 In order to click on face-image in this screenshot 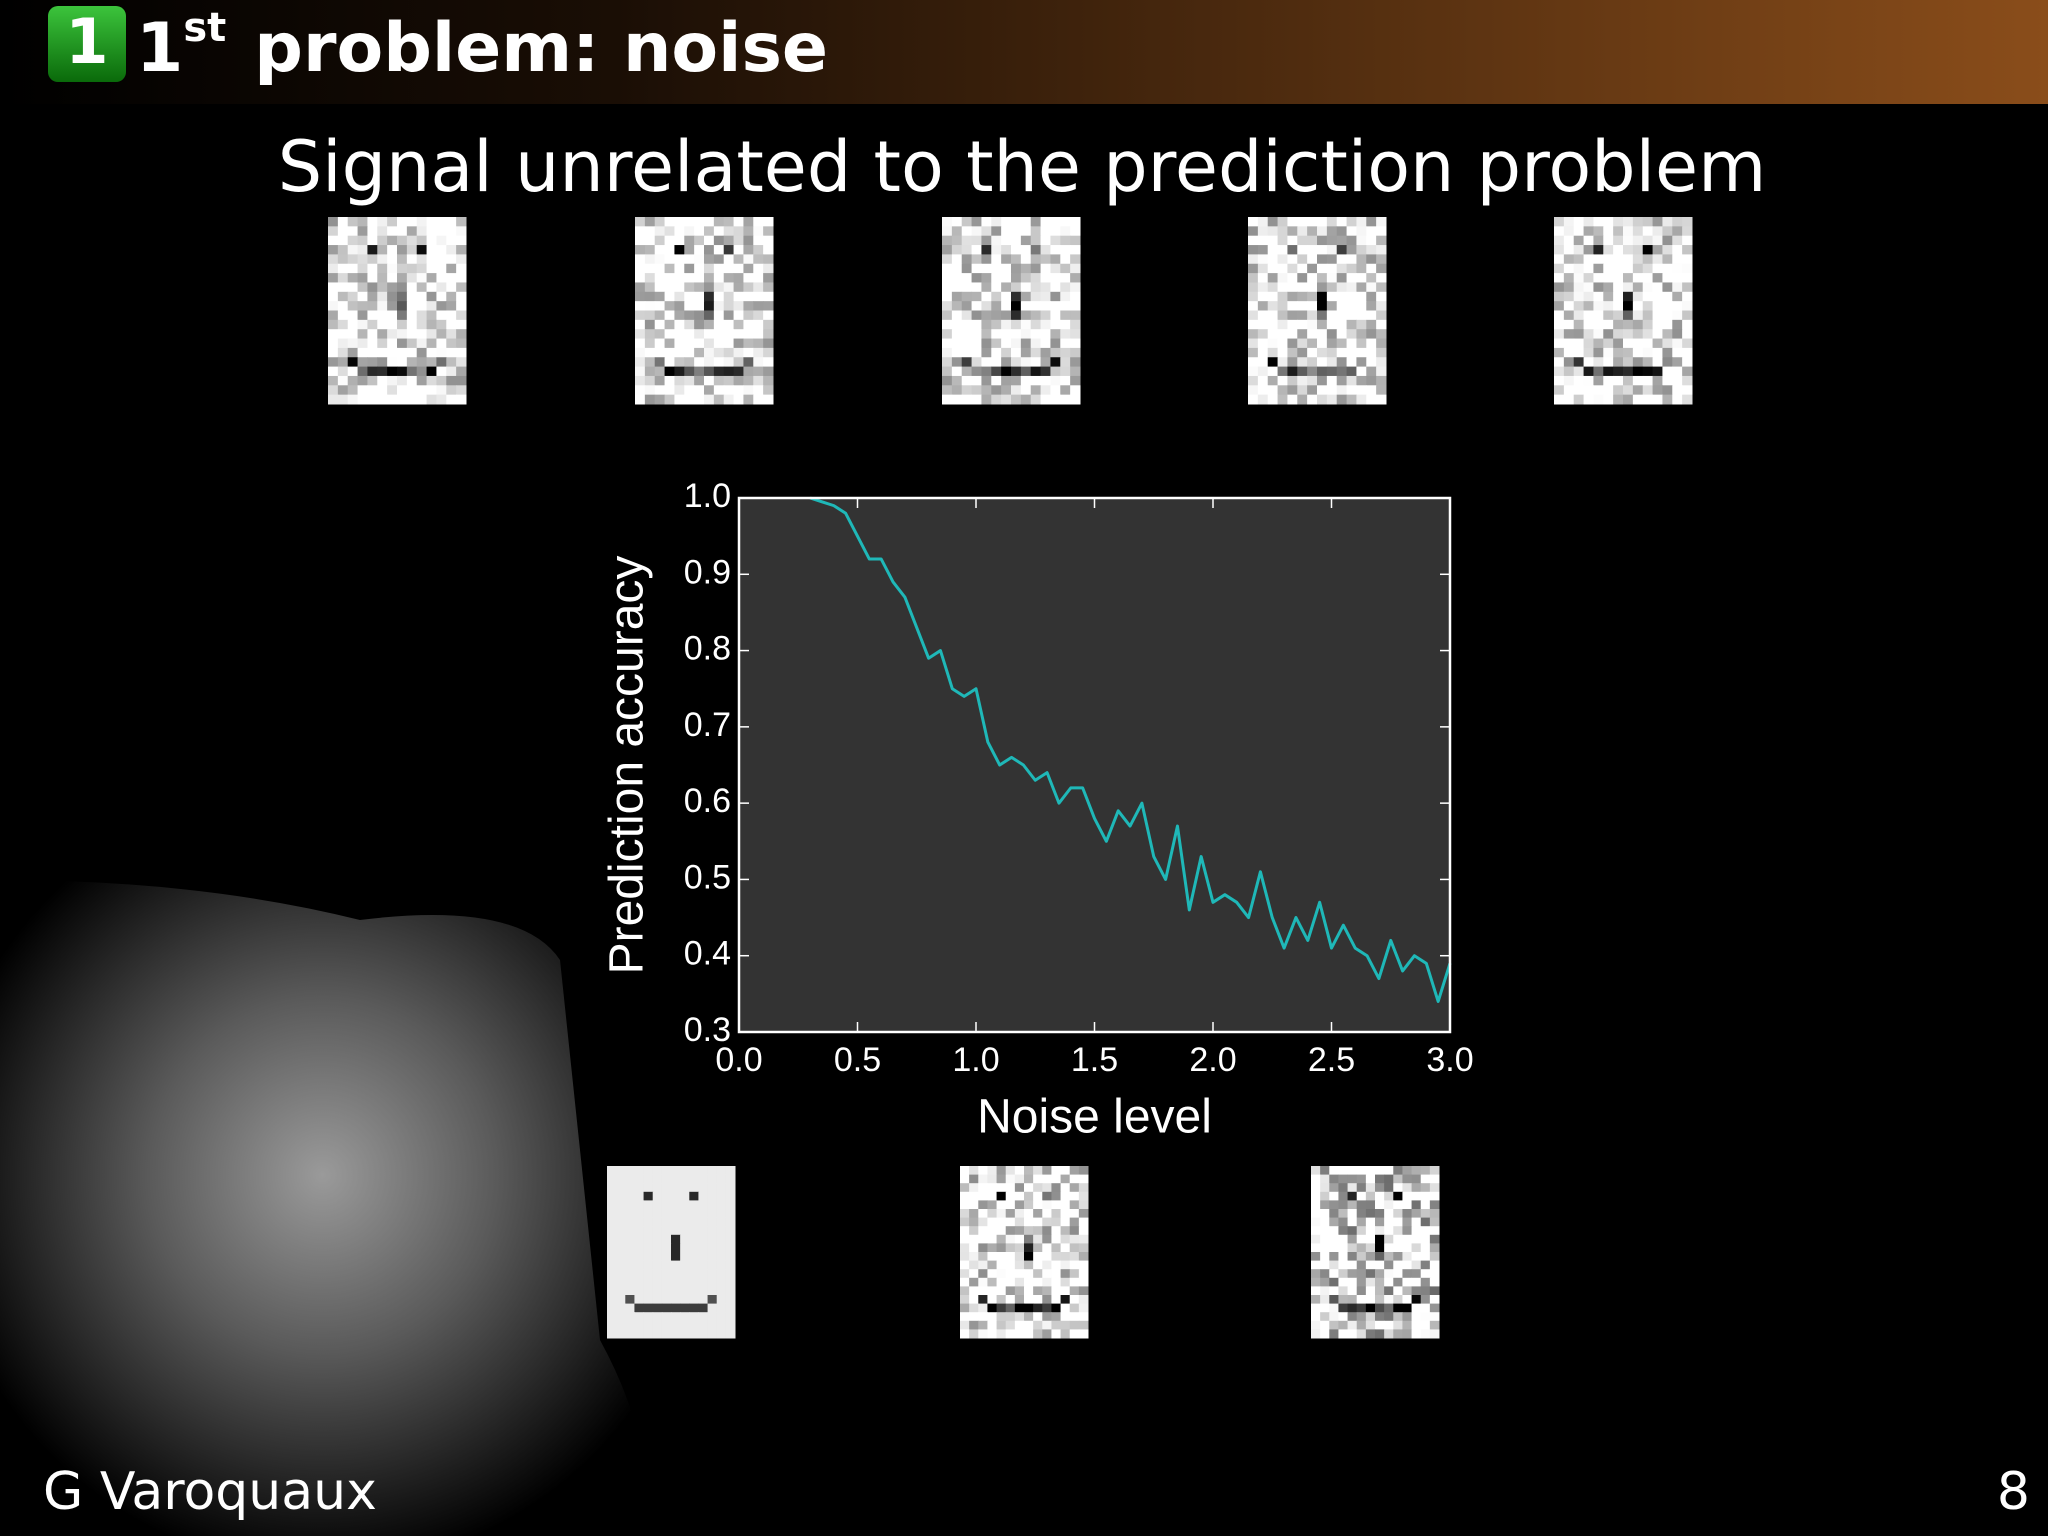, I will do `click(1623, 311)`.